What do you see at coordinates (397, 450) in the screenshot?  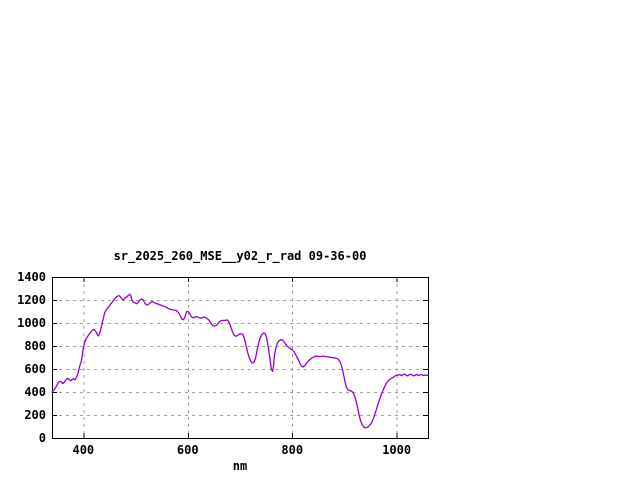 I see `x-tick-label: 1000` at bounding box center [397, 450].